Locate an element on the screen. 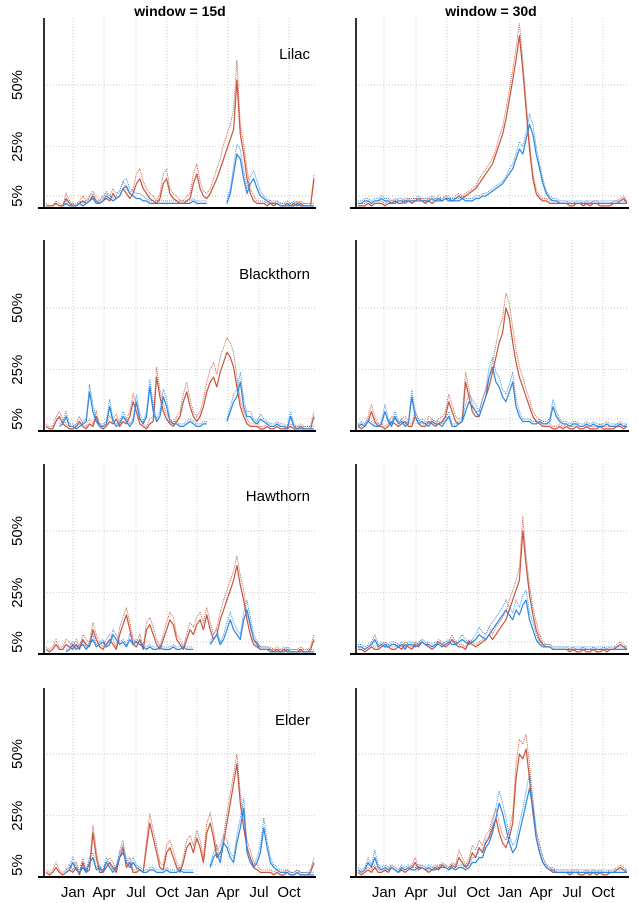  panel-blackthorn-30d is located at coordinates (489, 336).